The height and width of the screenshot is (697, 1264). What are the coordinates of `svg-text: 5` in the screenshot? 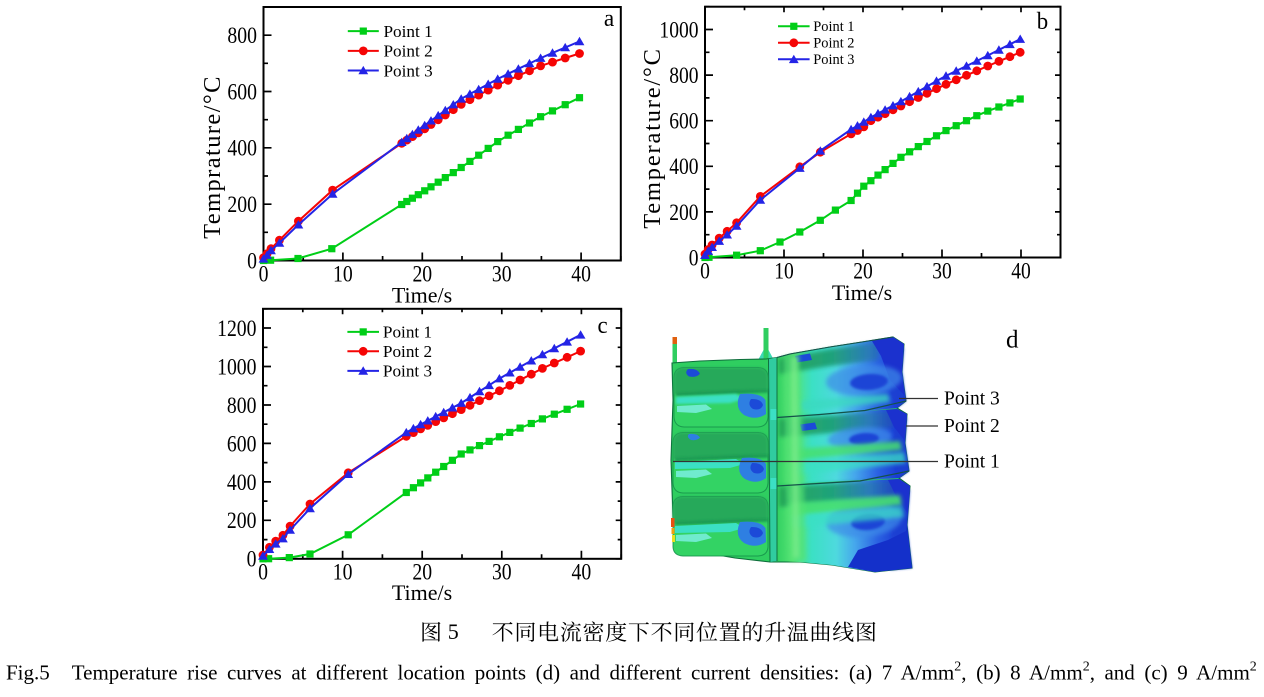 It's located at (453, 631).